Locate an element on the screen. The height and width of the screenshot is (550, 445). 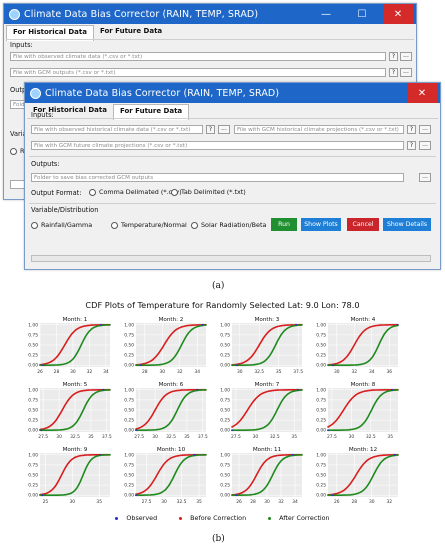
help-button-observed: ? is located at coordinates (210, 129).